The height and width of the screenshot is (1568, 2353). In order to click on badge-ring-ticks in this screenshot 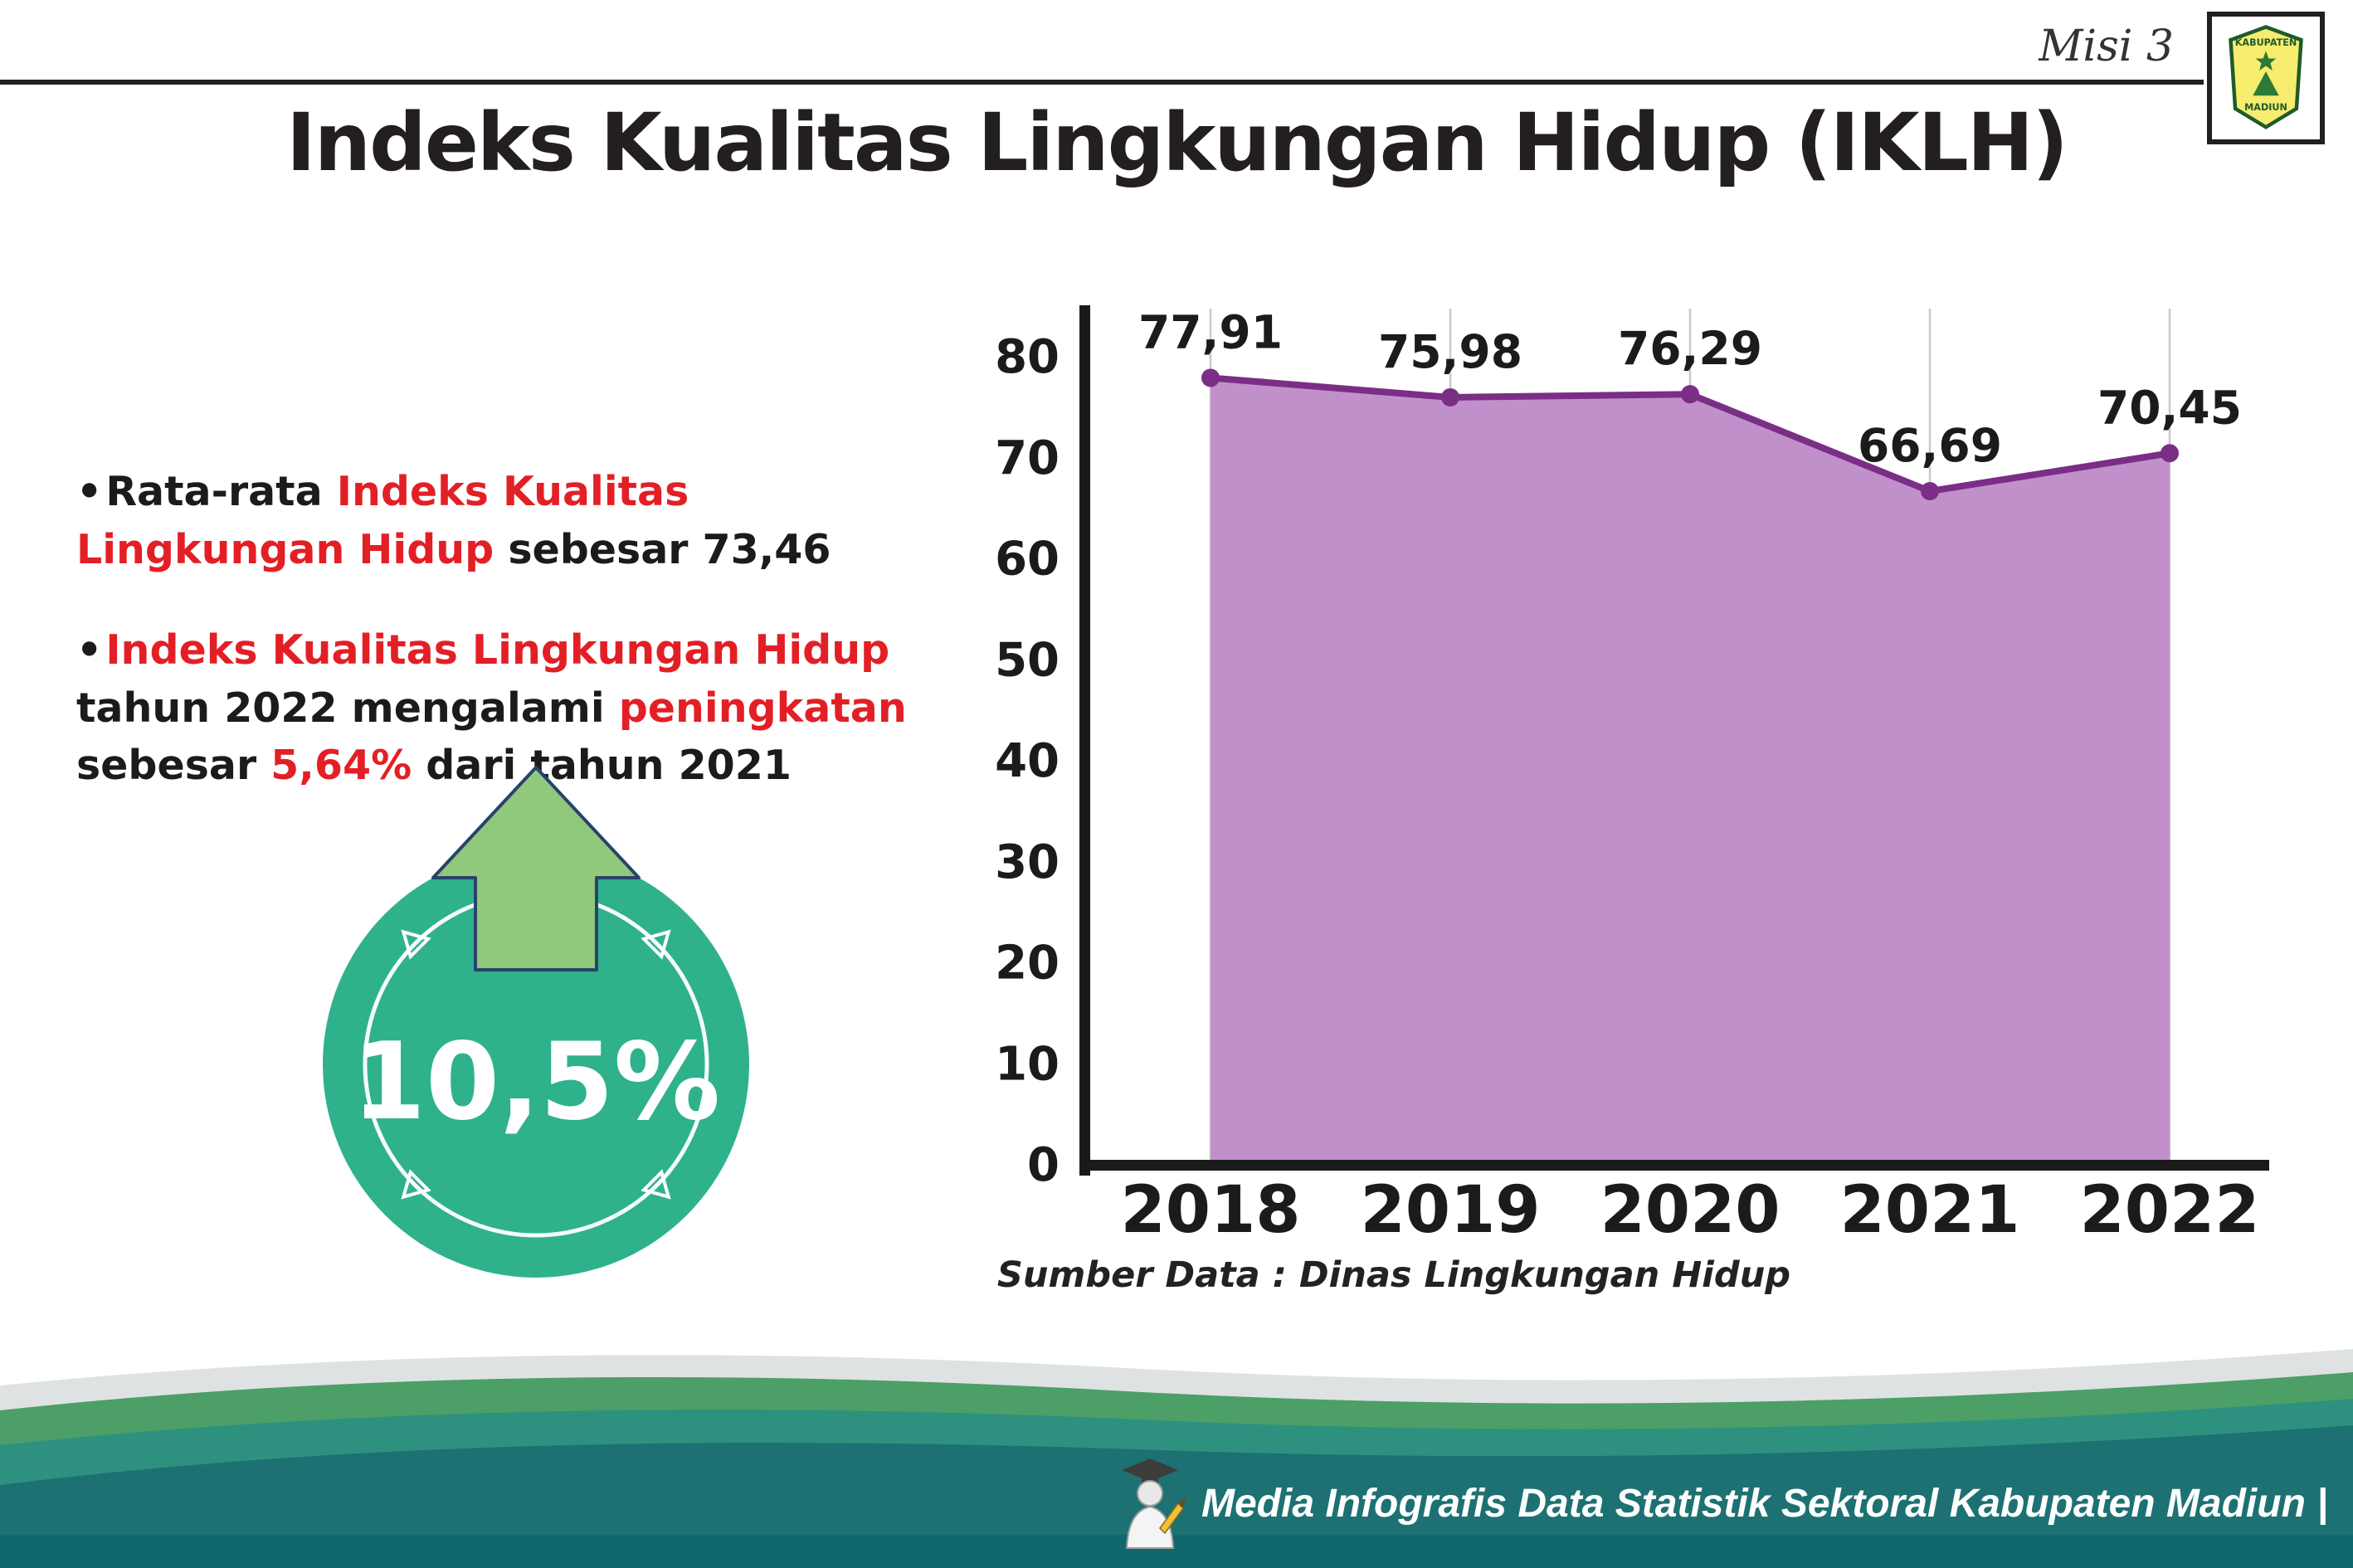, I will do `click(536, 1064)`.